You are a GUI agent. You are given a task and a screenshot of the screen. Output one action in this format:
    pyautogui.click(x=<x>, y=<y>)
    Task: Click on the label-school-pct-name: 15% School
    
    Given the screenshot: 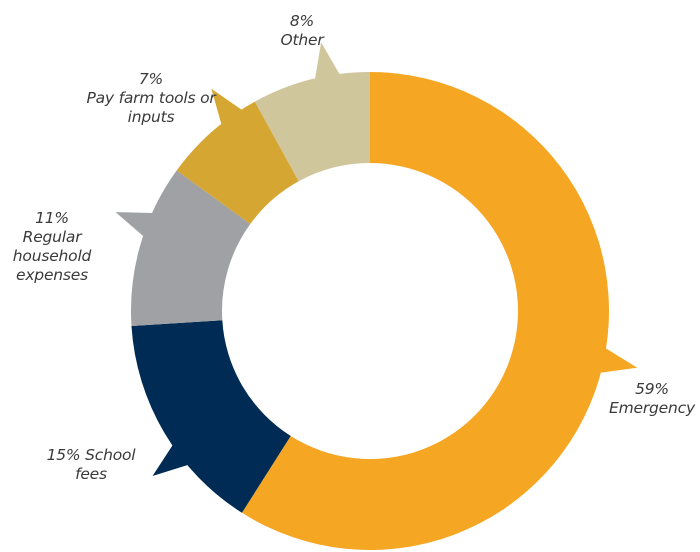 What is the action you would take?
    pyautogui.click(x=91, y=455)
    